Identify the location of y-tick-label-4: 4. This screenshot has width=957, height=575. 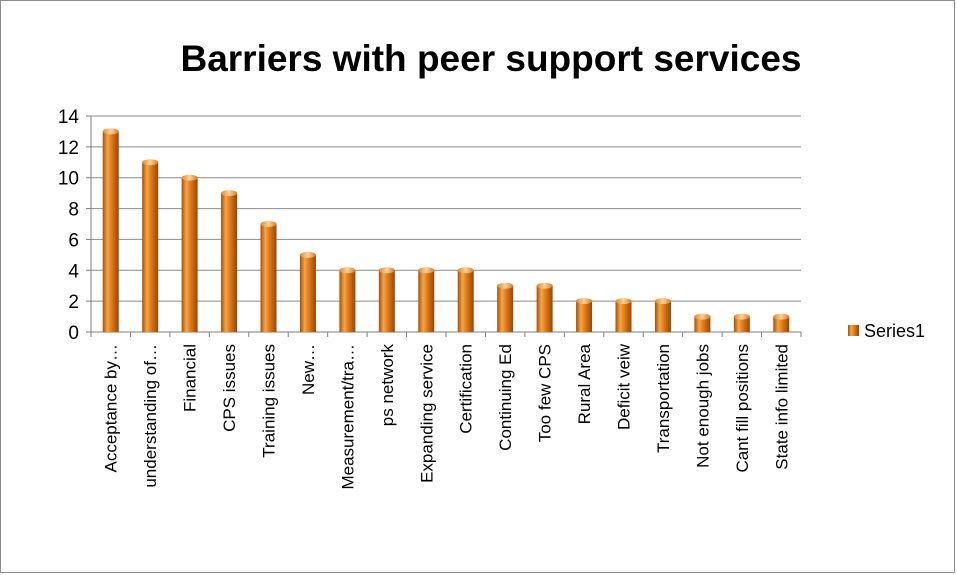
(73, 271).